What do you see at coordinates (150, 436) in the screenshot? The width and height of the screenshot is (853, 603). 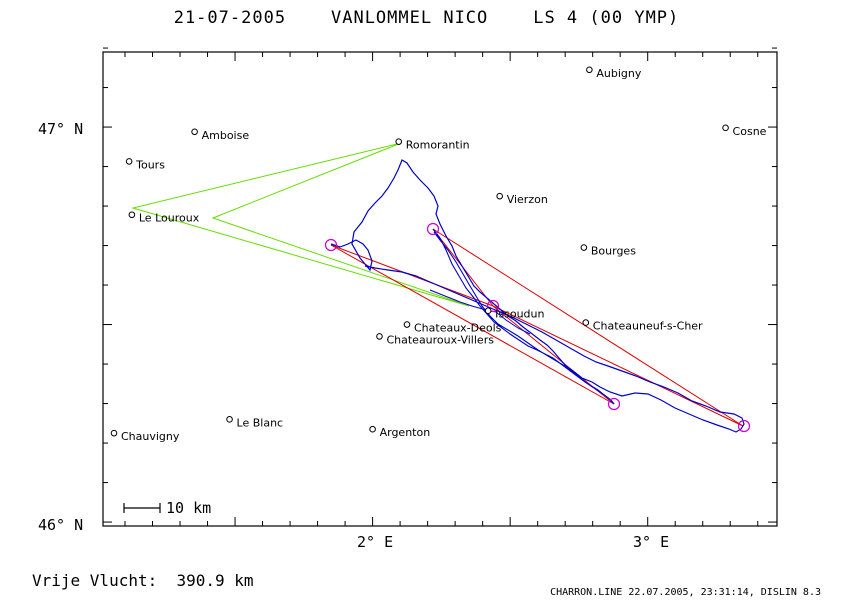 I see `town-label: Chauvigny` at bounding box center [150, 436].